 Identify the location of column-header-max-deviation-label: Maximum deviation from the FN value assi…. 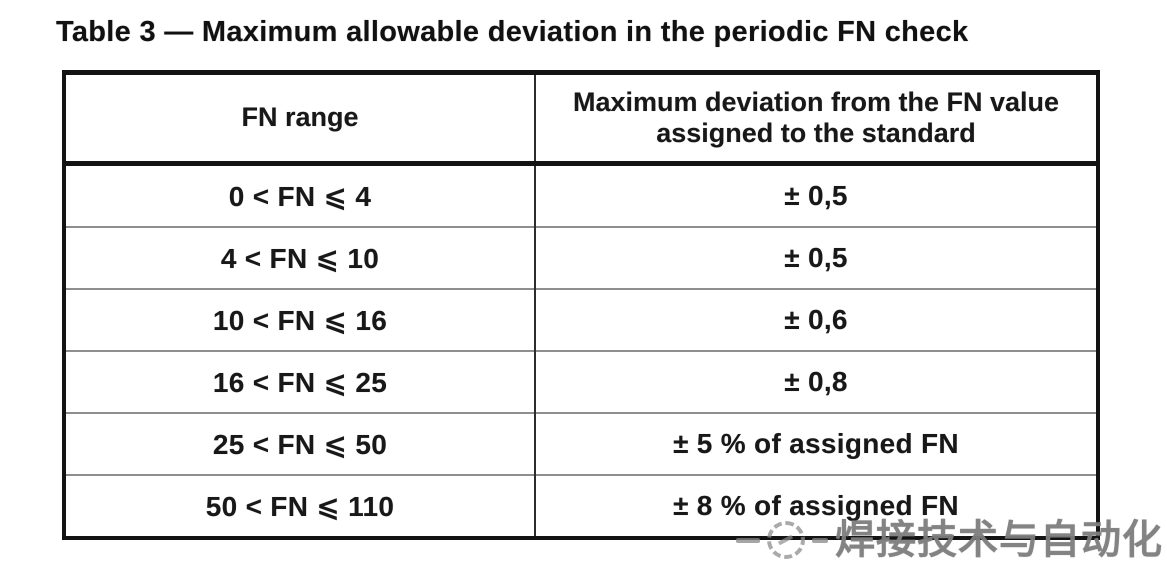
(816, 117).